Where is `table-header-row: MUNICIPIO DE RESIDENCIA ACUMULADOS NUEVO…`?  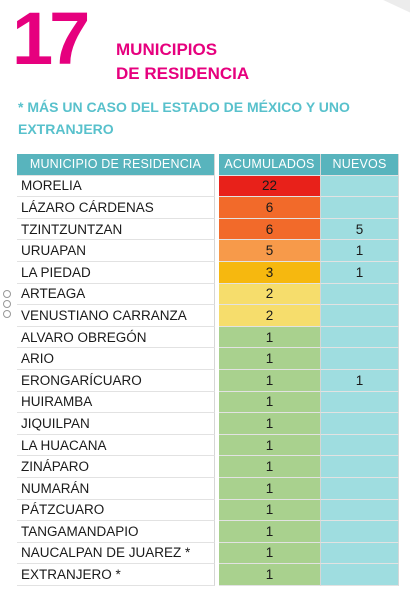 table-header-row: MUNICIPIO DE RESIDENCIA ACUMULADOS NUEVO… is located at coordinates (208, 165).